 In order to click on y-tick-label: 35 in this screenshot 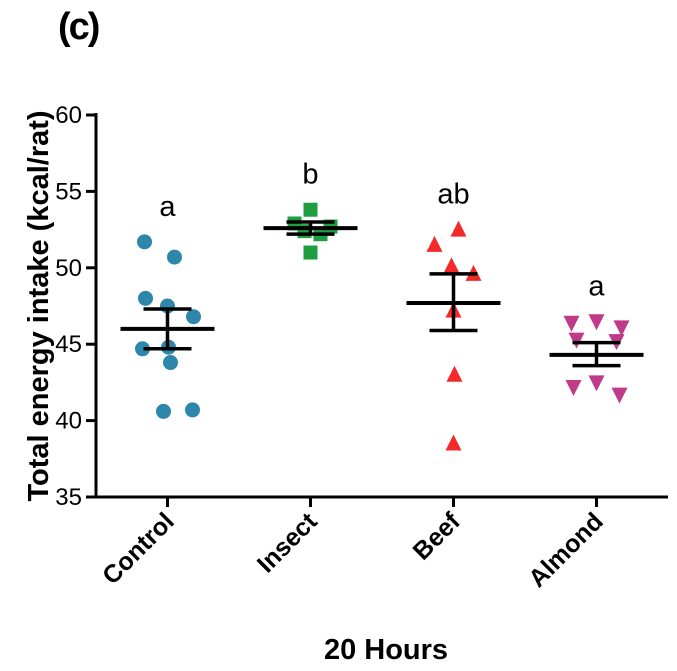, I will do `click(68, 497)`.